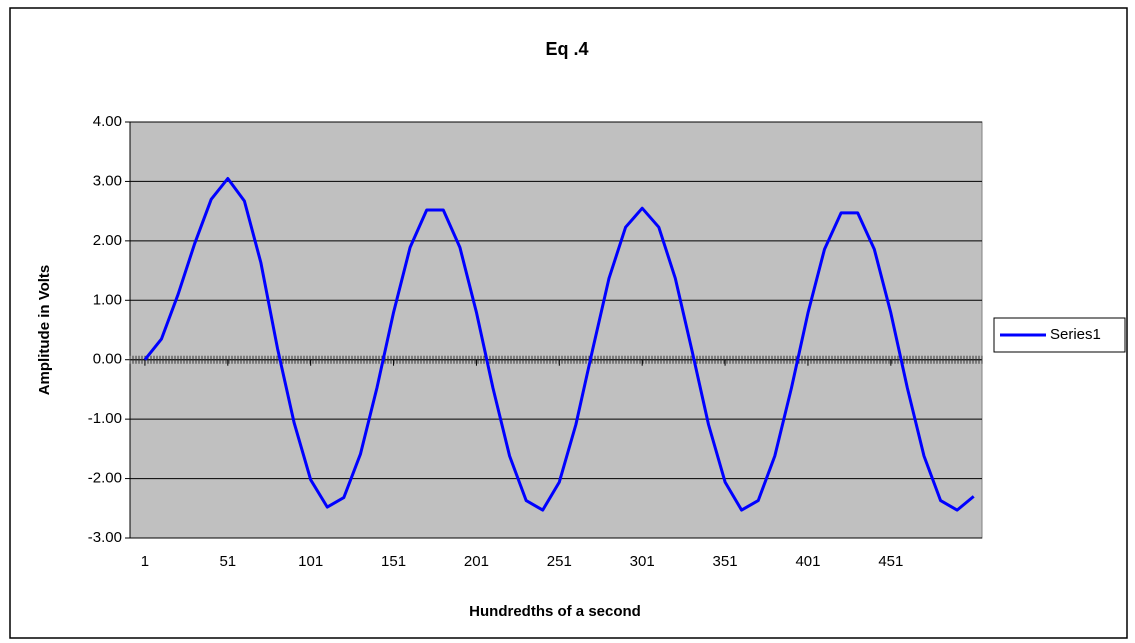  I want to click on y-tick-label: 4.00, so click(107, 121).